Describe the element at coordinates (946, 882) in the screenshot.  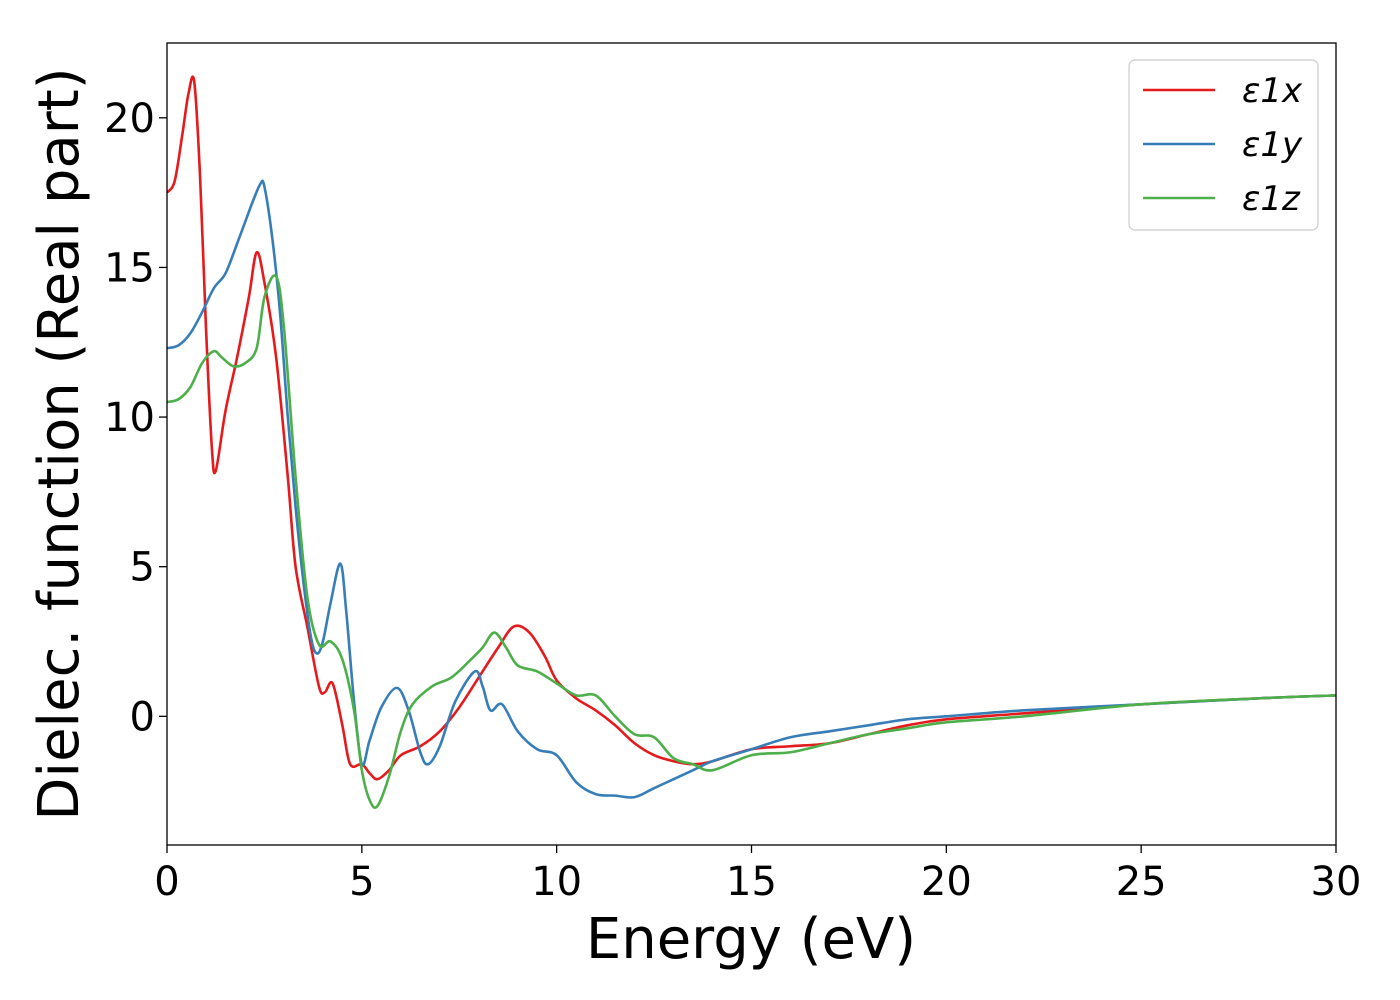
I see `x-tick-label: 20` at that location.